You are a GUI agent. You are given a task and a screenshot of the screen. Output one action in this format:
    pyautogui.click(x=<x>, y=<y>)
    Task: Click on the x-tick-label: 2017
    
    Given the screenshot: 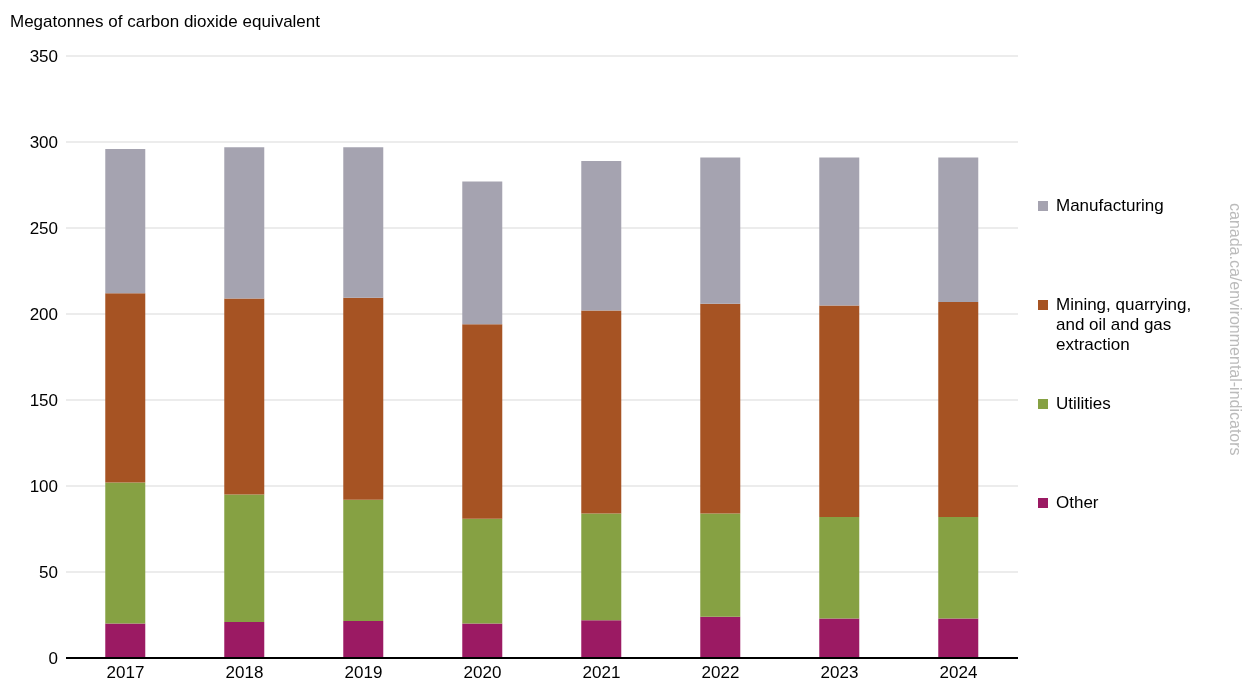 What is the action you would take?
    pyautogui.click(x=125, y=673)
    